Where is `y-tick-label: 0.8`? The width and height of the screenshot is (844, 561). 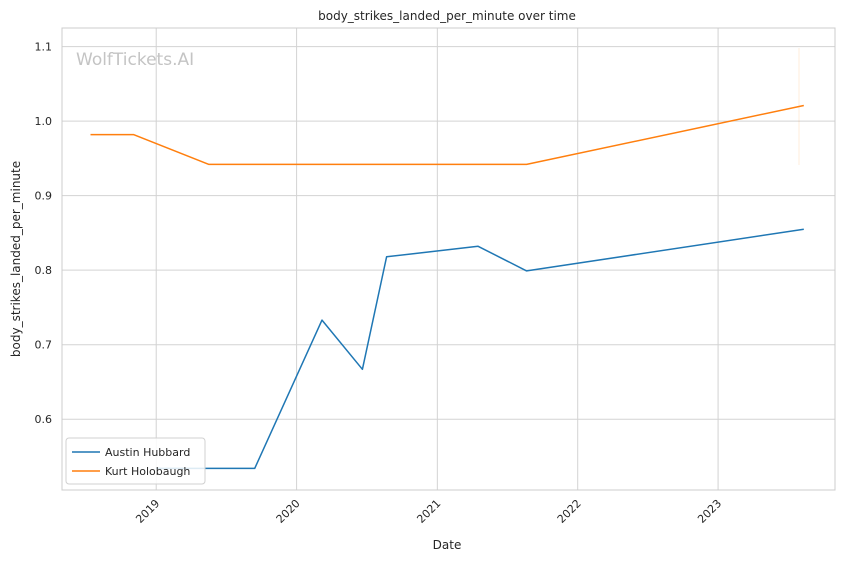 y-tick-label: 0.8 is located at coordinates (44, 270).